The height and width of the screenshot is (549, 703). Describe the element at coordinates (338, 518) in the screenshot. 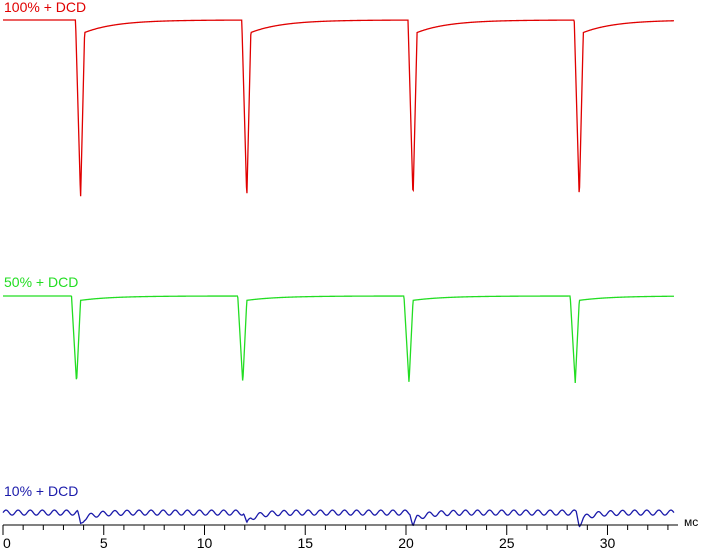

I see `series-line` at that location.